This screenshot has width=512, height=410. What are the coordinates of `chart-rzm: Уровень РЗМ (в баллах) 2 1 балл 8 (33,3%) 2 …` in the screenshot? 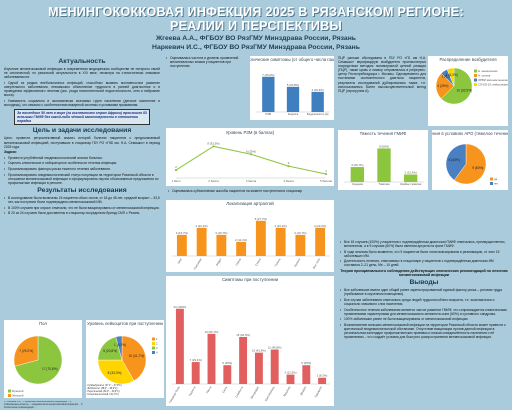 It's located at (250, 157).